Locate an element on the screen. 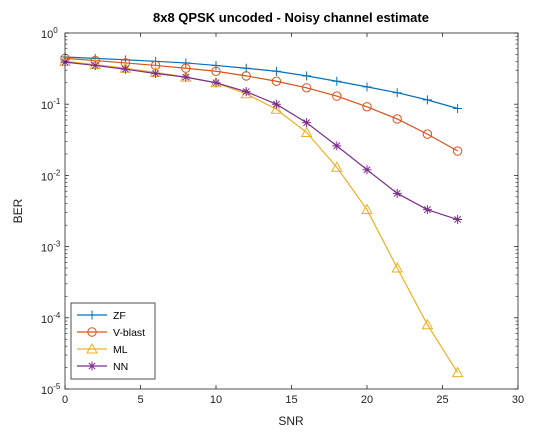 The height and width of the screenshot is (432, 537). legend: ZF V-blast ML NN is located at coordinates (113, 341).